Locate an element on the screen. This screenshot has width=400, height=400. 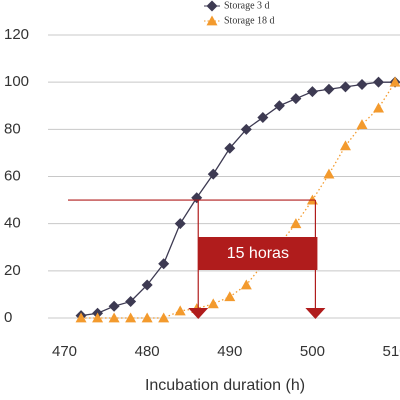
y-tick-label: 80 is located at coordinates (12, 128).